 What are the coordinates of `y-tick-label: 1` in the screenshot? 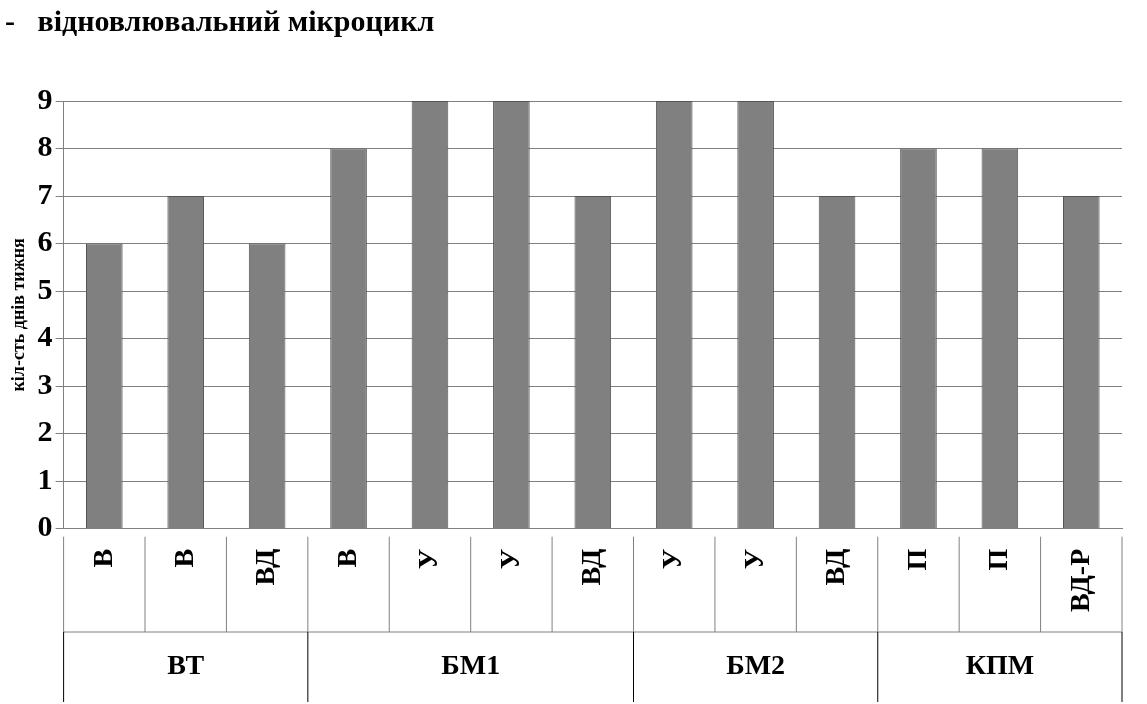 It's located at (45, 478).